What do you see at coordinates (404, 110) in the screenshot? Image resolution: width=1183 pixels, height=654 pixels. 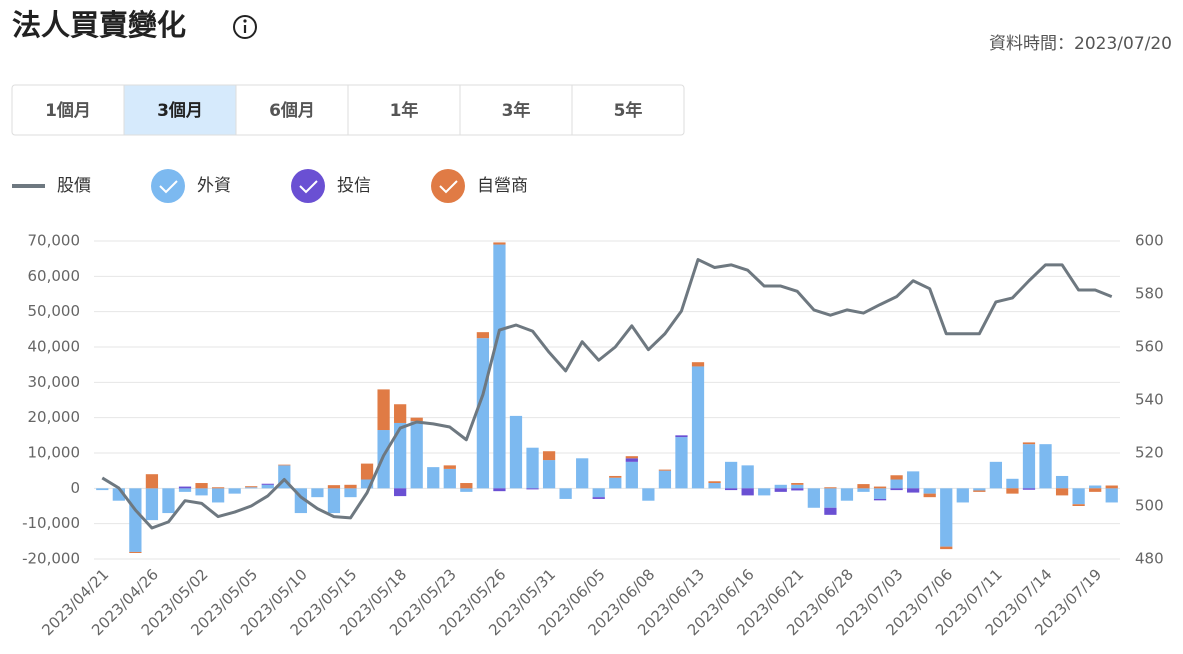 I see `tab: 1年` at bounding box center [404, 110].